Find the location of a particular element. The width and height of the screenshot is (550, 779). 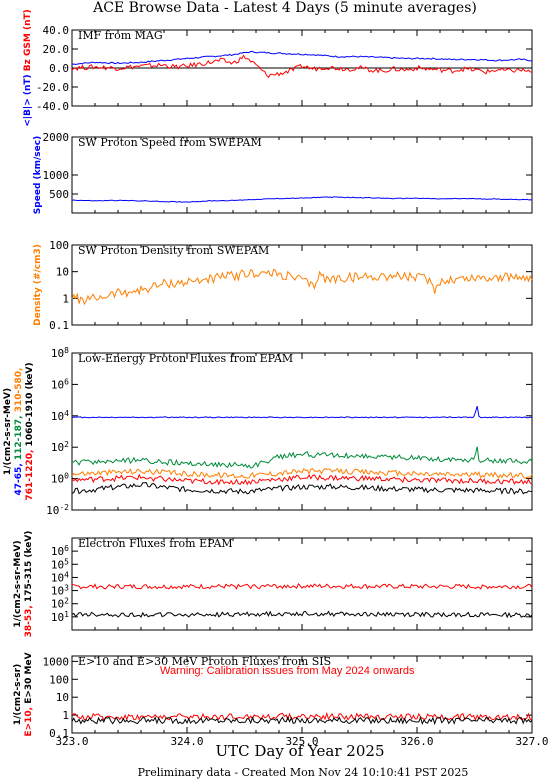

y-tick-label: -40.0 is located at coordinates (52, 106).